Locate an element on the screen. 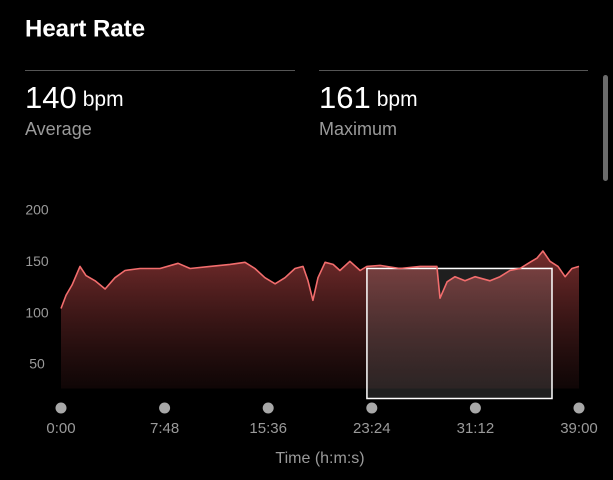 The image size is (613, 480). stat-value: 161 bpm is located at coordinates (368, 97).